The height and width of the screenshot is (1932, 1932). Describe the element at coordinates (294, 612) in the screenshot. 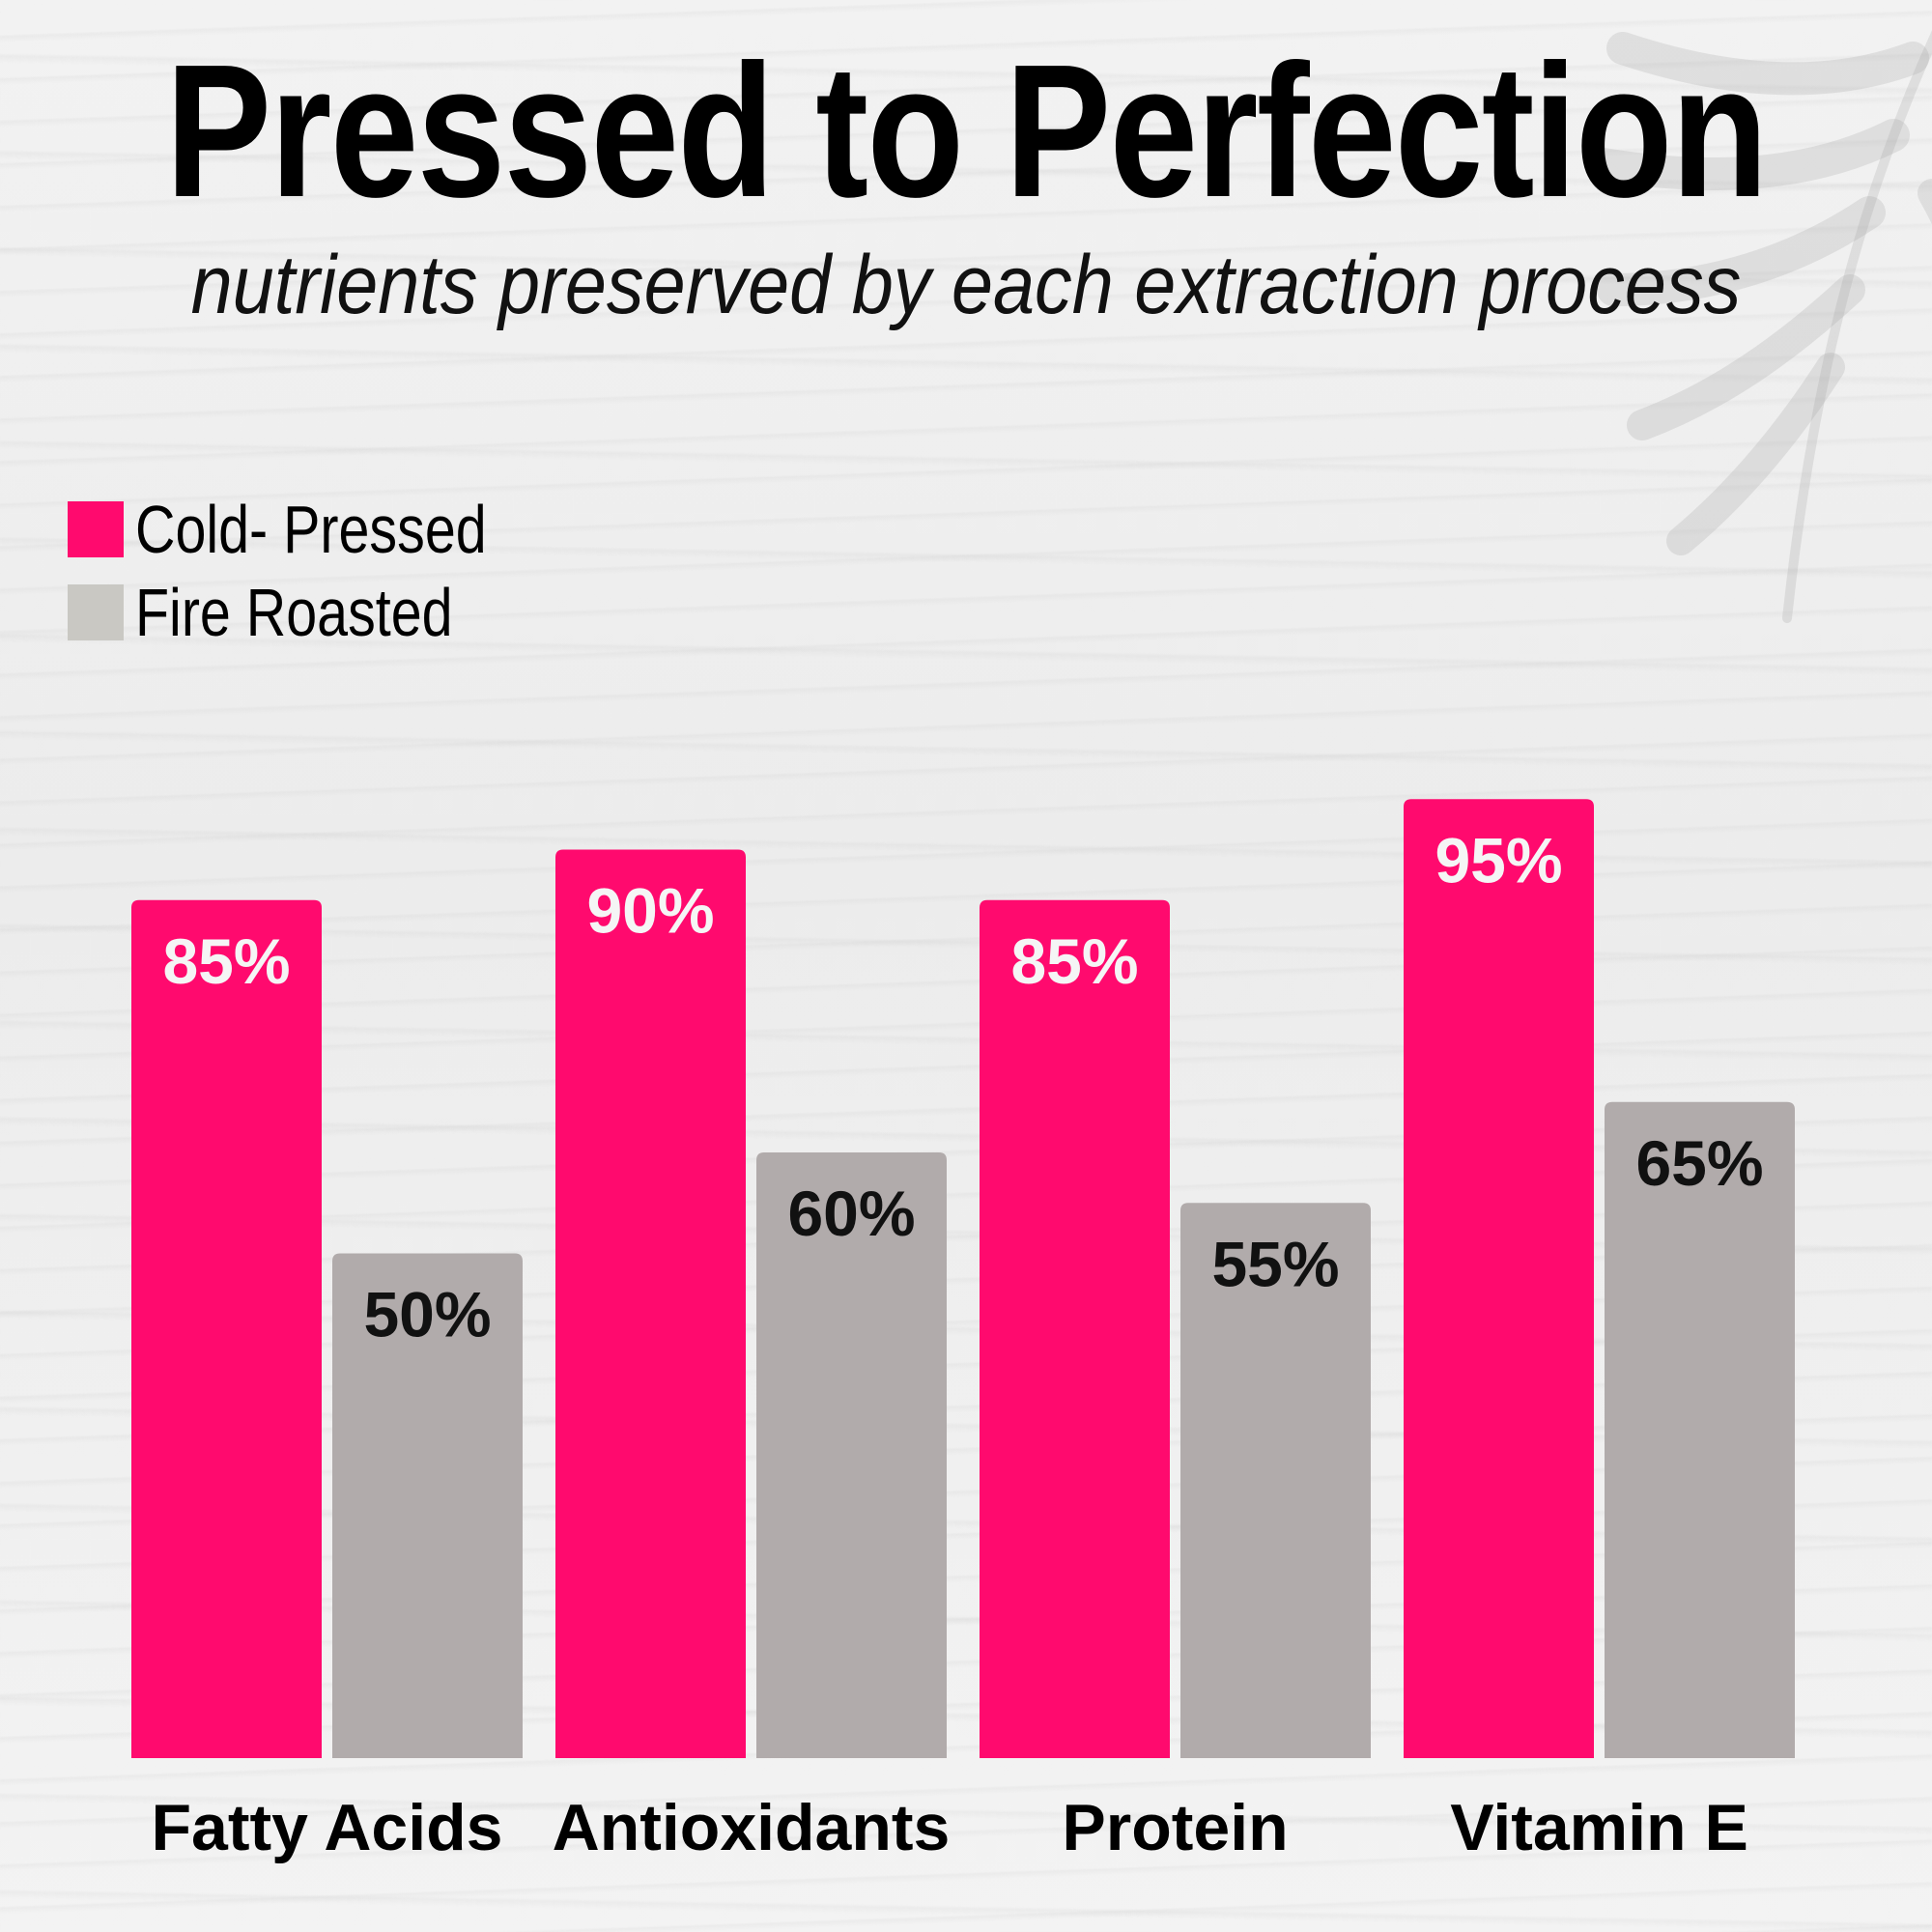

I see `legend-label-fire-roasted: Fire Roasted` at that location.